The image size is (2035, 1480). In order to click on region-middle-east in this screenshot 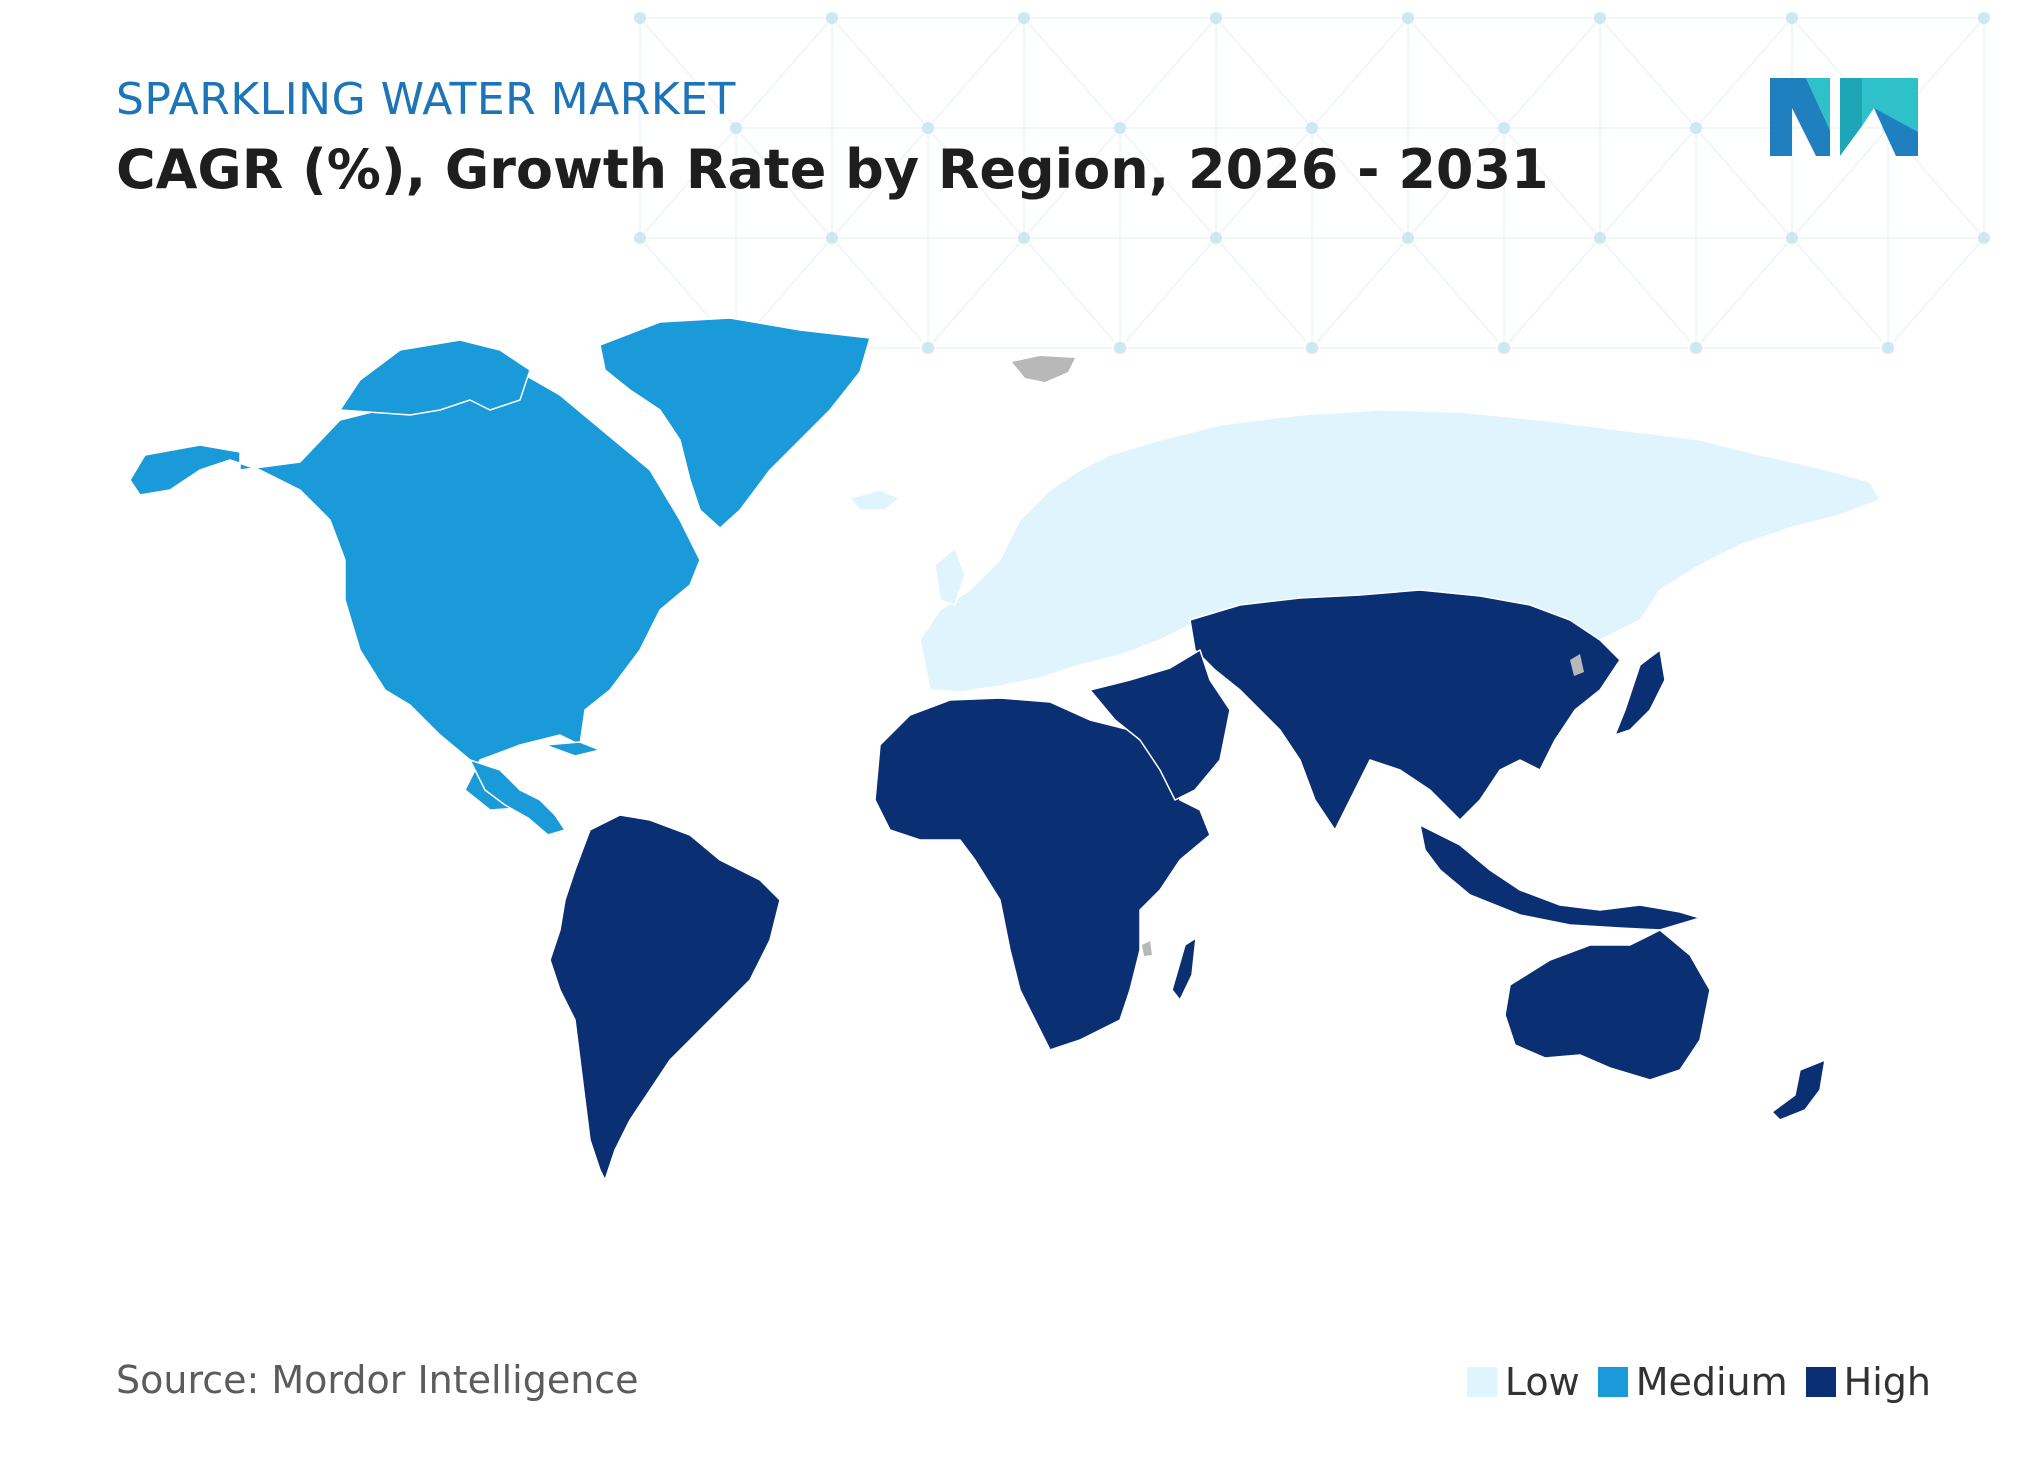, I will do `click(1160, 725)`.